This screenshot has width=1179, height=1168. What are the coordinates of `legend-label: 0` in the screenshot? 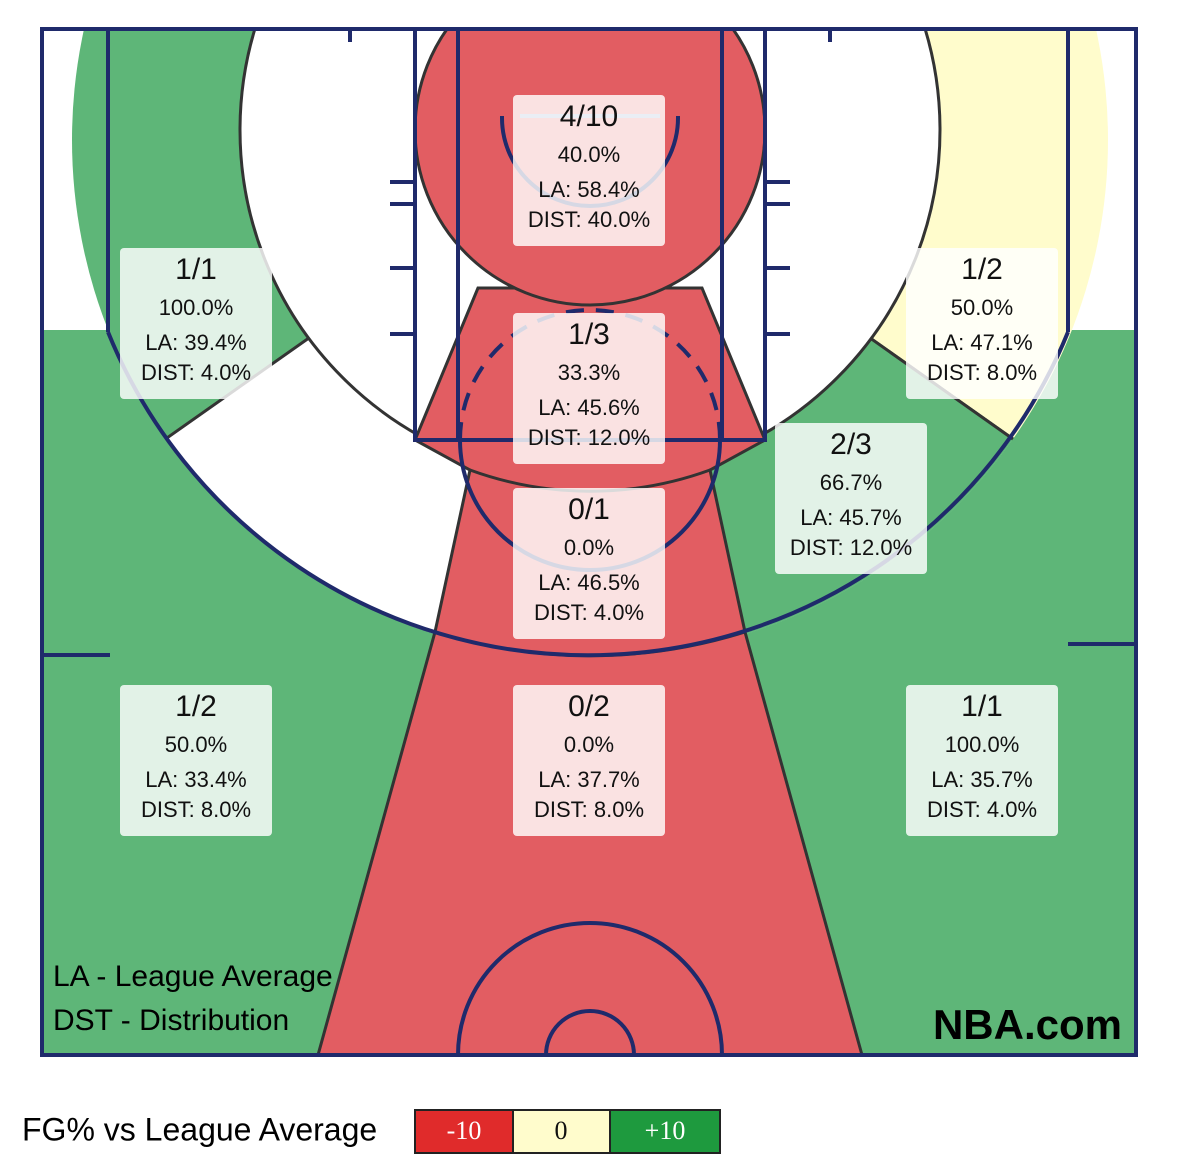 It's located at (561, 1130).